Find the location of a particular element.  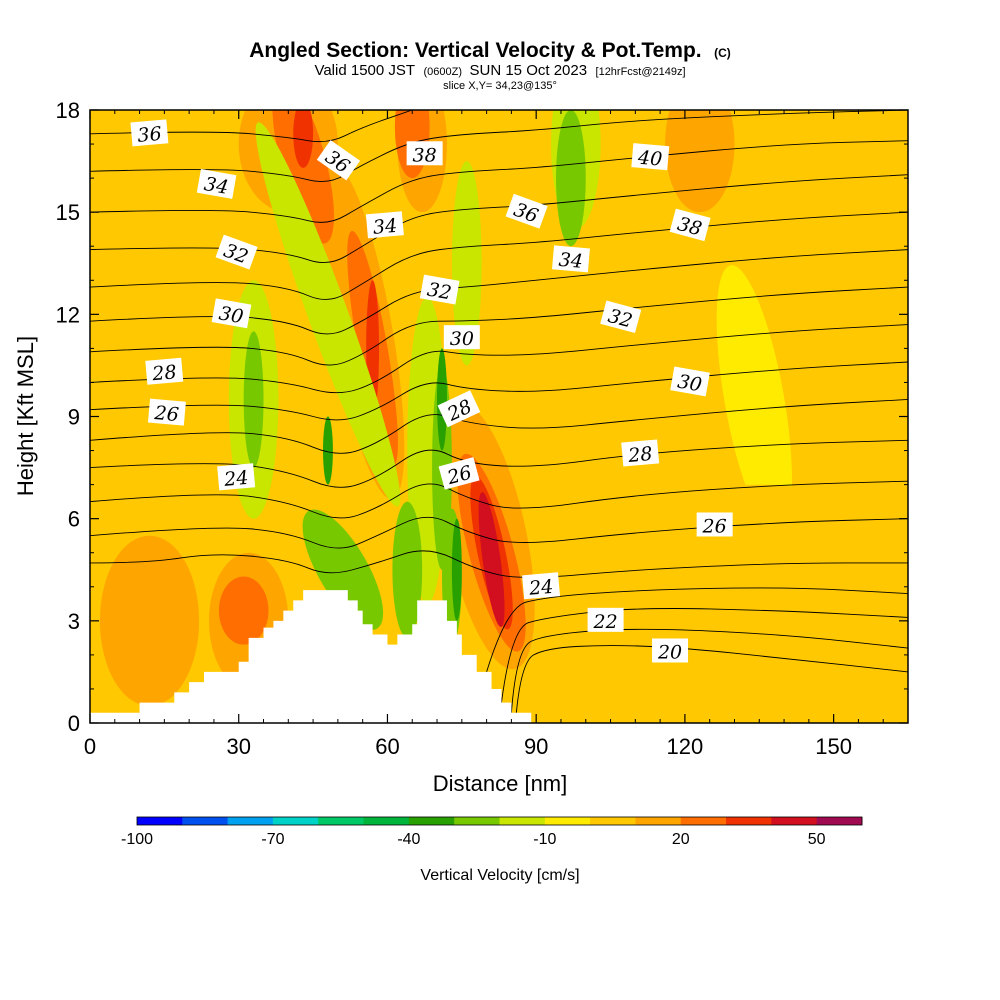

x-tick-label: 120 is located at coordinates (685, 746).